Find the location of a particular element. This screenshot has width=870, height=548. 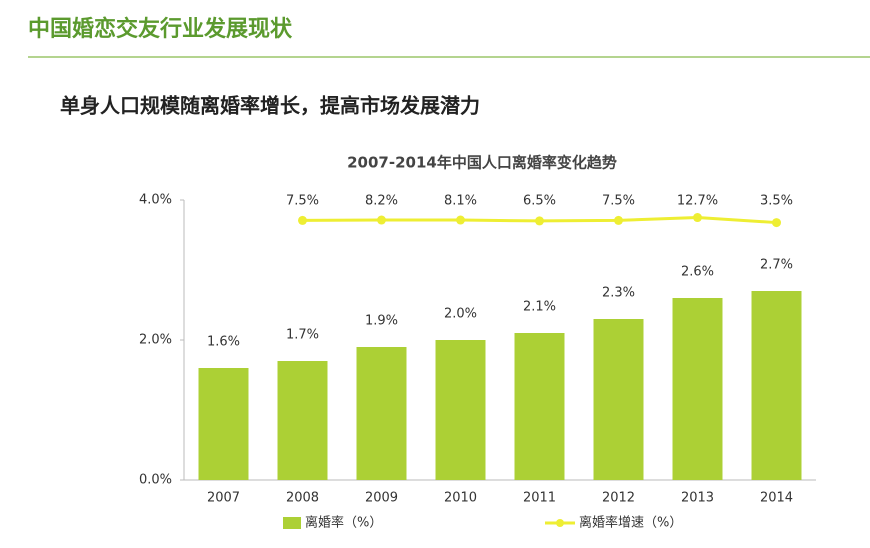

y-tick-label: 4.0% is located at coordinates (155, 200).